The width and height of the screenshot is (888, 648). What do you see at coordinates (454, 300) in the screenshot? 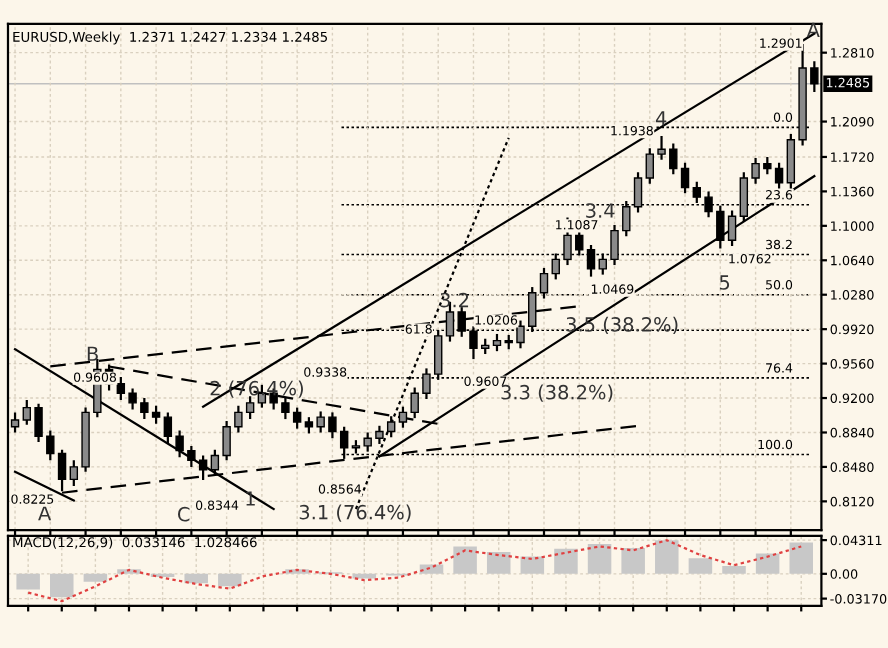
I see `annotation: 3.2` at bounding box center [454, 300].